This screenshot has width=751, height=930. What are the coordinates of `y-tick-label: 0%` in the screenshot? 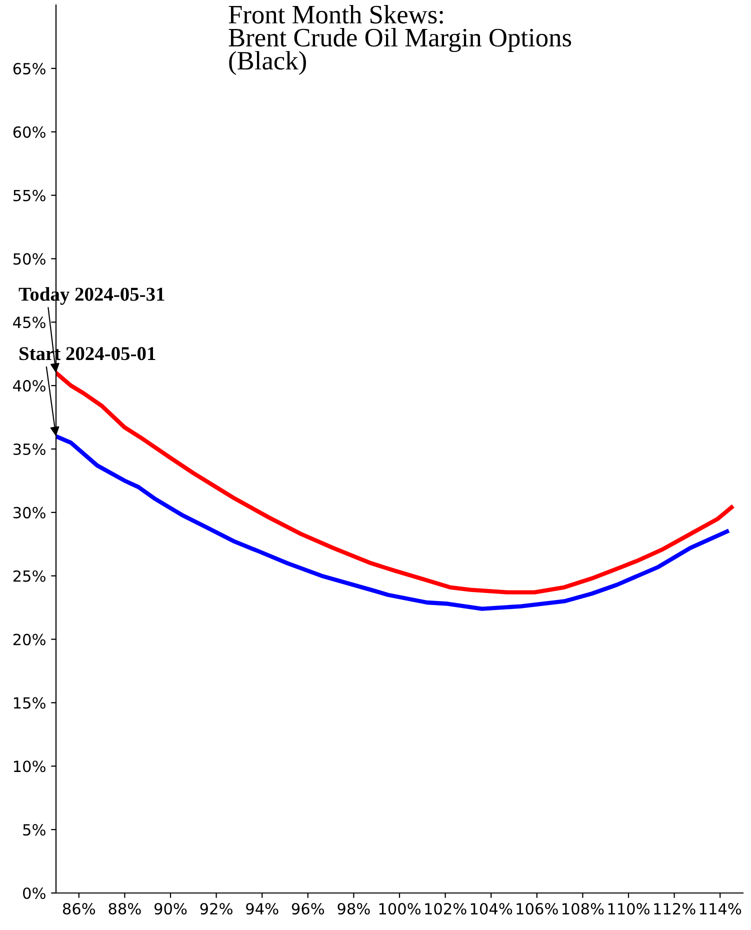 It's located at (34, 893).